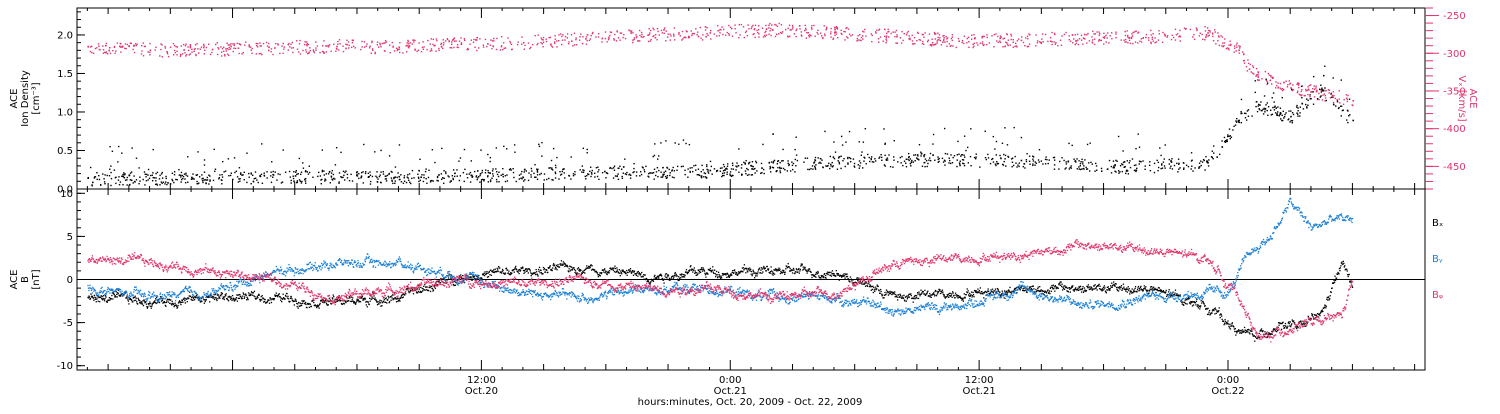  What do you see at coordinates (65, 366) in the screenshot?
I see `bottom-left-tick-label: -10` at bounding box center [65, 366].